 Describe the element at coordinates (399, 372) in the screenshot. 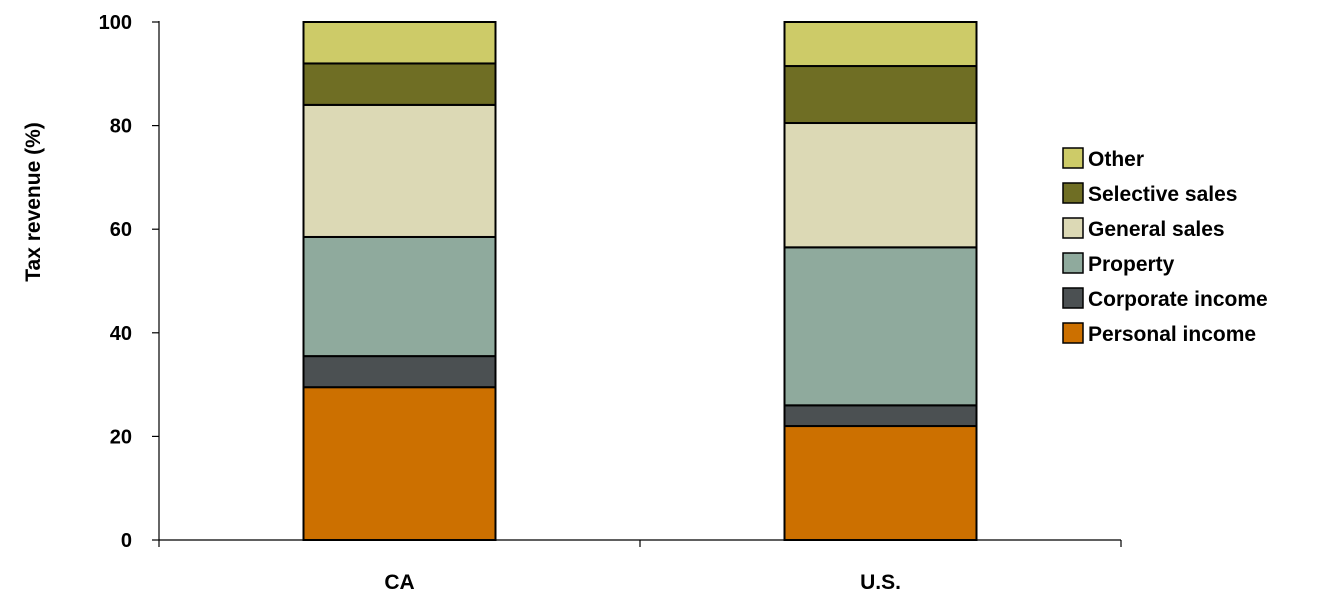

I see `bar-segment-corporate-income-ca` at that location.